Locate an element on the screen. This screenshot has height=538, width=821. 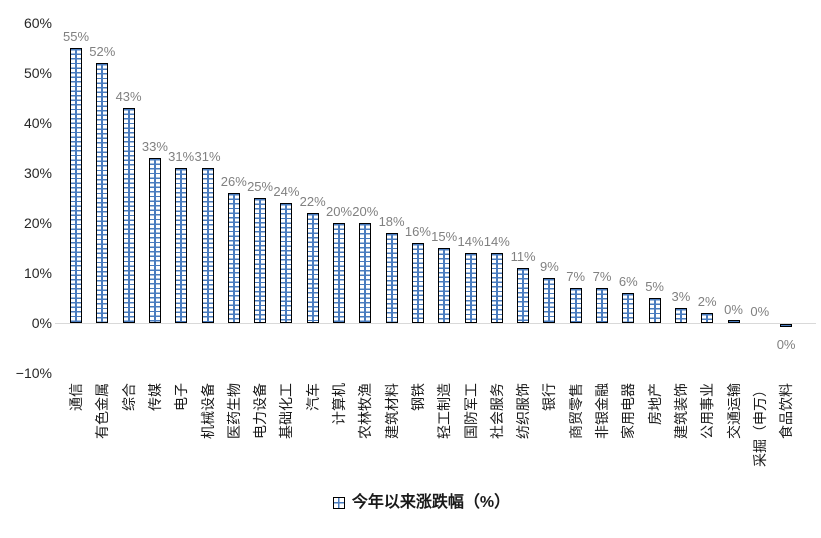
x-axis-category-label: 房地产 is located at coordinates (654, 404).